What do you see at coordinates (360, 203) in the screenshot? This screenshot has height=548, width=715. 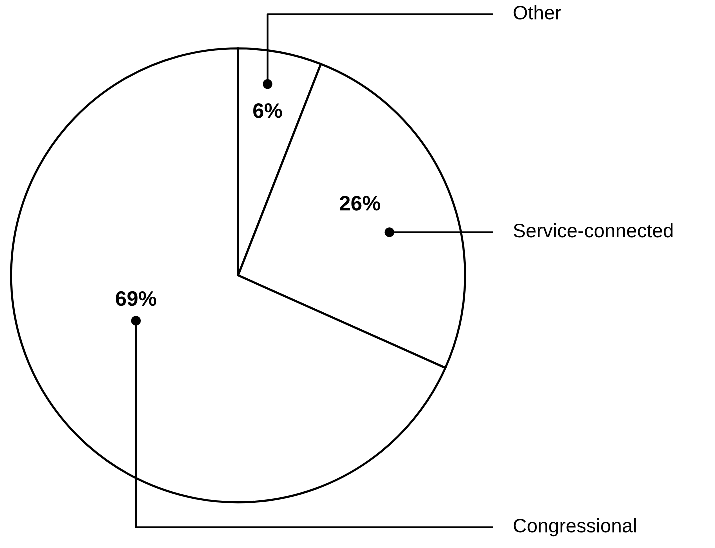 I see `data-label: 26%` at bounding box center [360, 203].